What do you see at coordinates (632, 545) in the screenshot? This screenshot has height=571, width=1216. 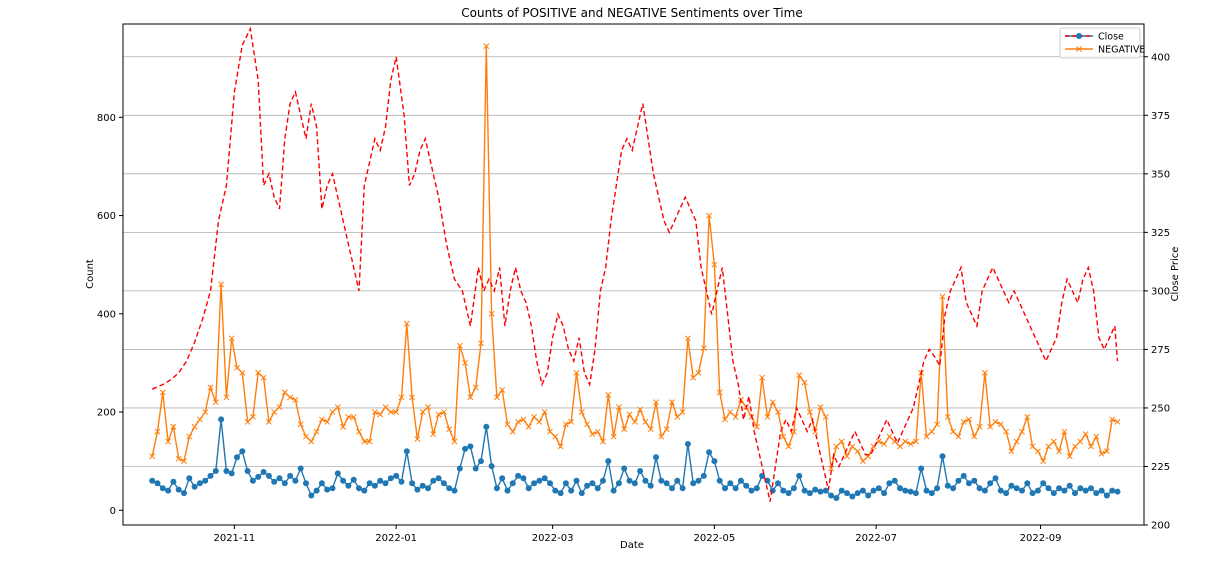 I see `x-axis-title: Date` at bounding box center [632, 545].